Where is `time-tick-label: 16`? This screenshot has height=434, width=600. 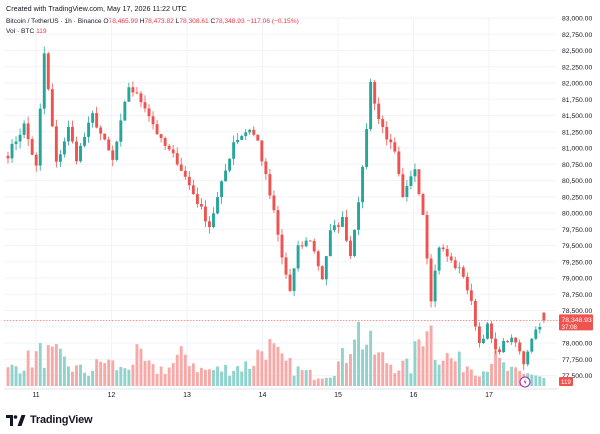 time-tick-label: 16 is located at coordinates (414, 395).